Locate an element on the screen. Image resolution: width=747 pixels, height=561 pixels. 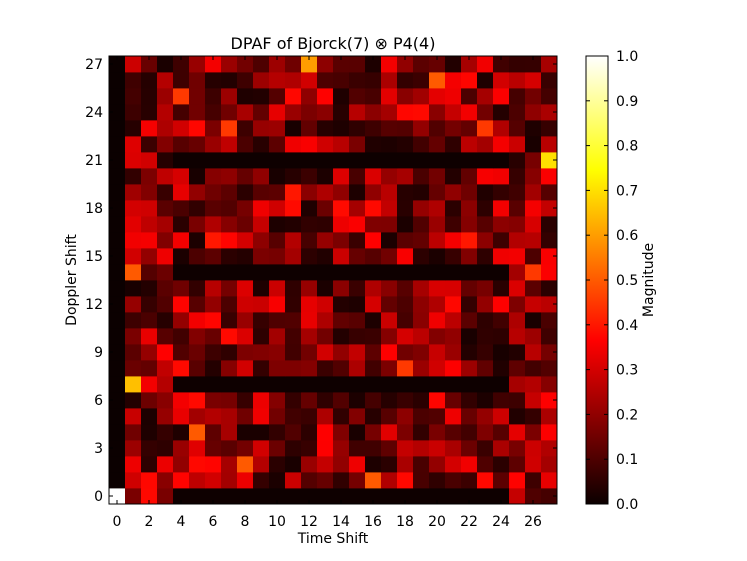
x-axis-label: Time Shift is located at coordinates (333, 539).